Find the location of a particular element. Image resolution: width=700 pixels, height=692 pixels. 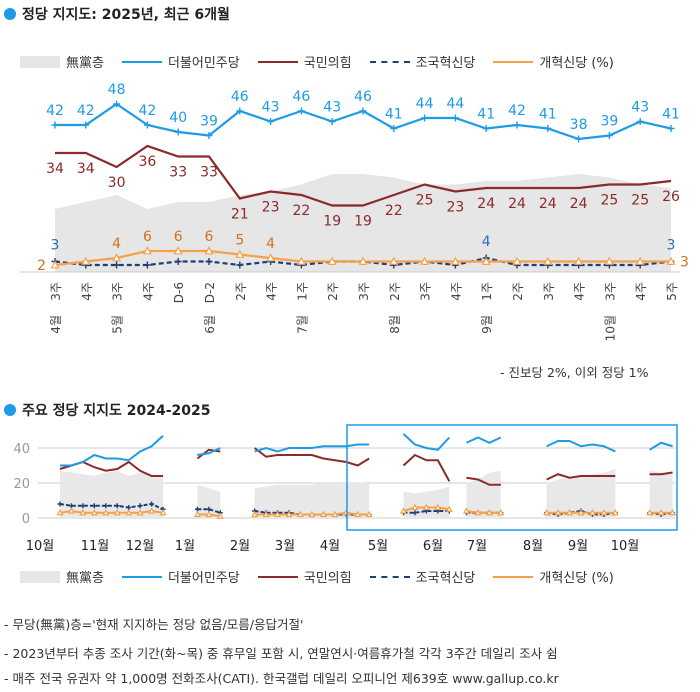

x-tick-label: 2주 is located at coordinates (333, 291).